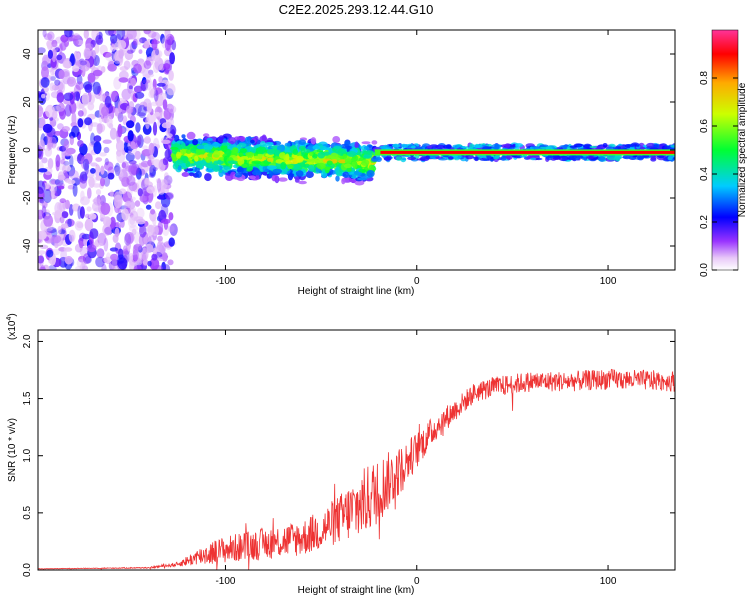 Image resolution: width=750 pixels, height=605 pixels. What do you see at coordinates (704, 78) in the screenshot?
I see `colorbar-tick-label: 0.8` at bounding box center [704, 78].